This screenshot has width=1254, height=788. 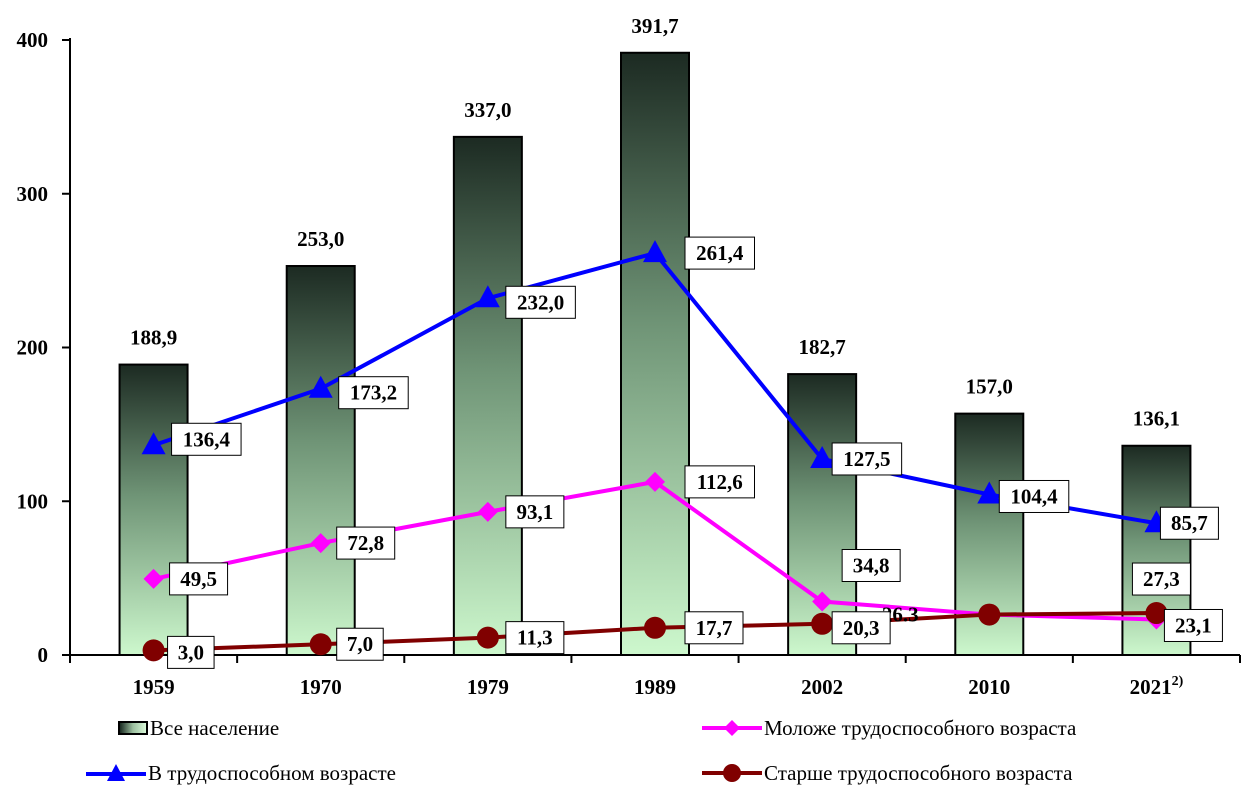 What do you see at coordinates (822, 687) in the screenshot?
I see `x-tick-label: 2002` at bounding box center [822, 687].